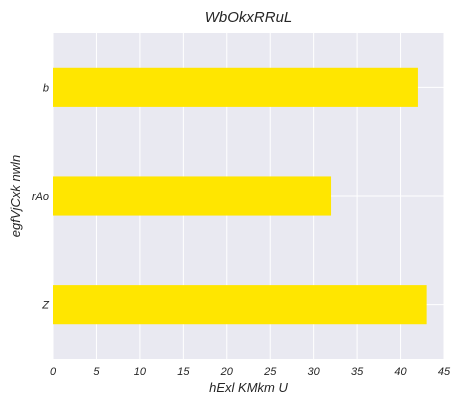 The width and height of the screenshot is (464, 411). What do you see at coordinates (227, 372) in the screenshot?
I see `x-tick-label: 20` at bounding box center [227, 372].